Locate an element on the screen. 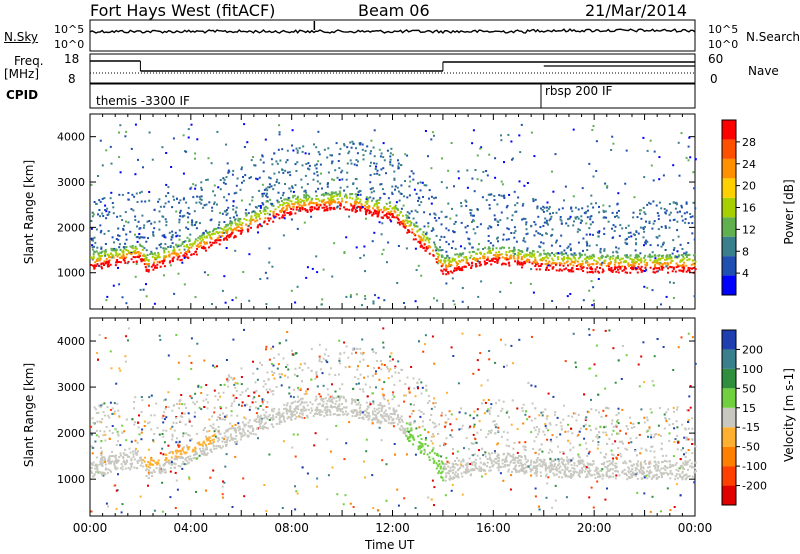 The image size is (800, 554). nsky-label: N.Sky is located at coordinates (21, 37).